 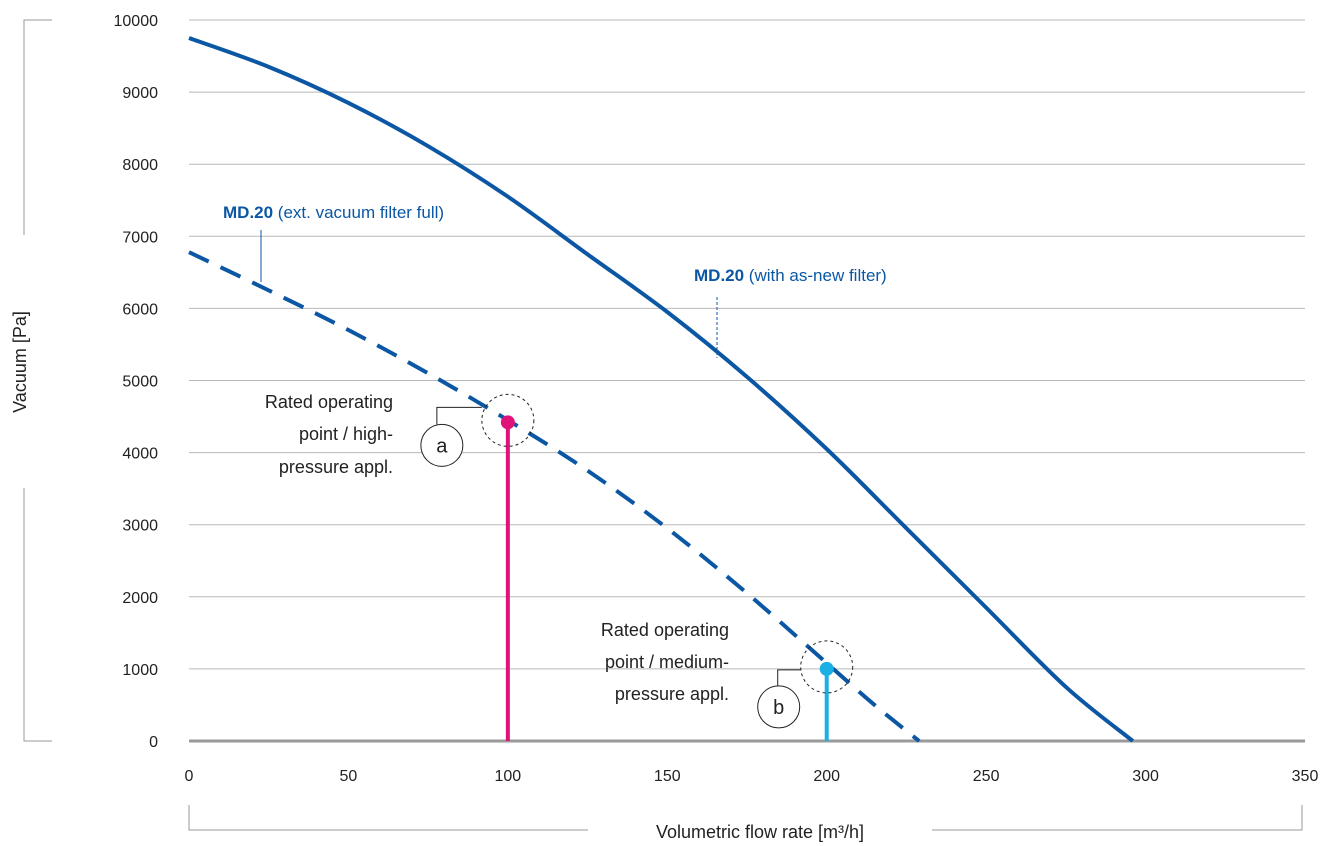 I want to click on operating-point-ring-b, so click(x=827, y=667).